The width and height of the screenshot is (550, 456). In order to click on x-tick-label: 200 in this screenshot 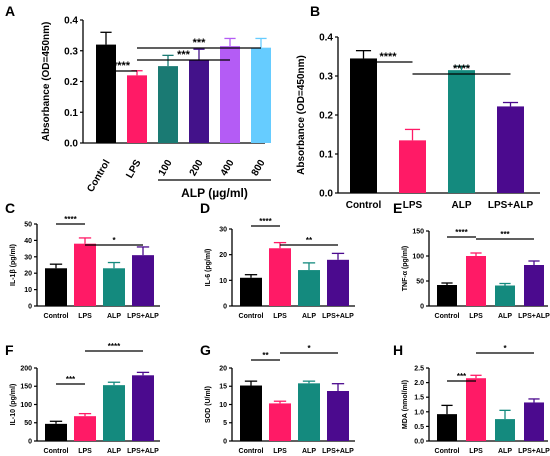, I will do `click(197, 168)`.